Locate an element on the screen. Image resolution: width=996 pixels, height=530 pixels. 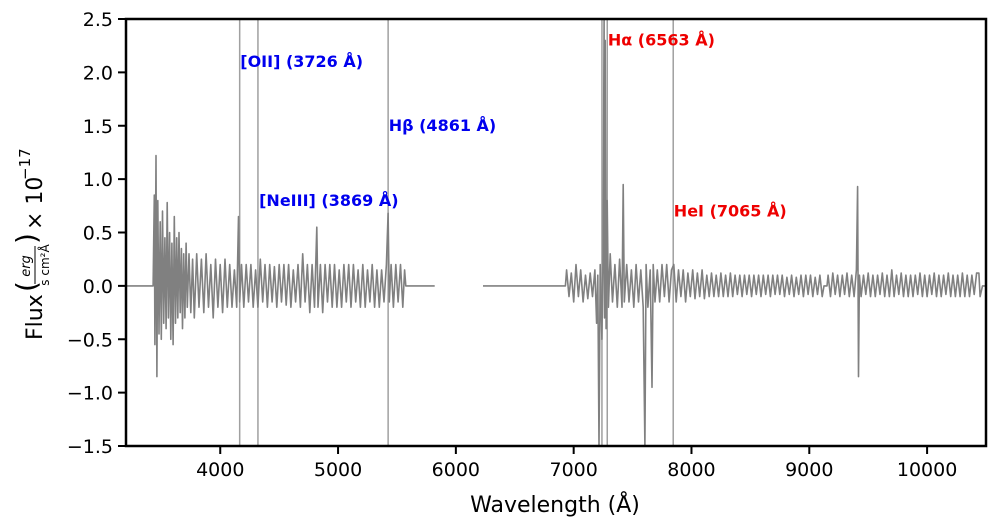
y-axis-label-flux: Flux is located at coordinates (35, 317).